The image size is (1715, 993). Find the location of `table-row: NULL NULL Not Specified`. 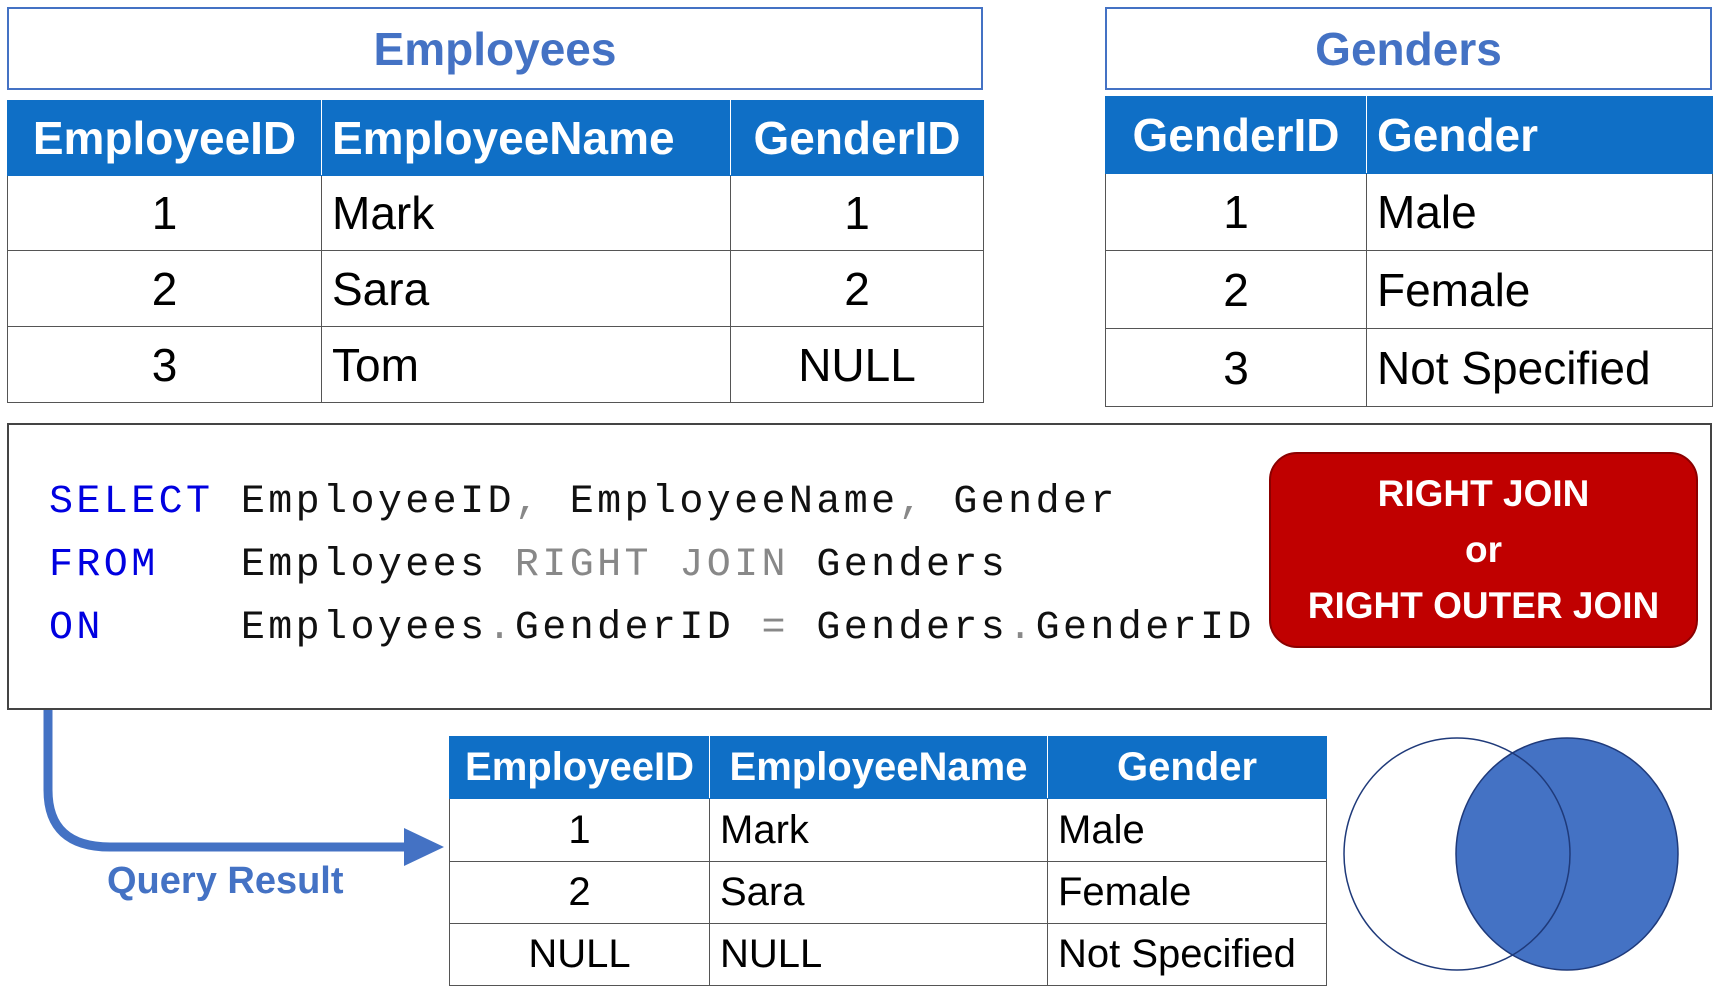

table-row: NULL NULL Not Specified is located at coordinates (888, 954).